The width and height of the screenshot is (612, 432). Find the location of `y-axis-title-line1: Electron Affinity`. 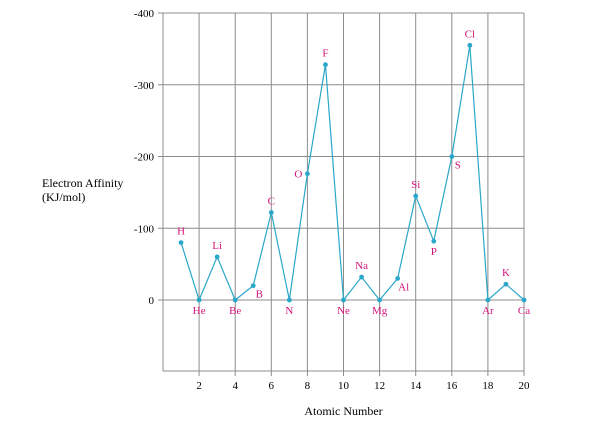

y-axis-title-line1: Electron Affinity is located at coordinates (82, 183).